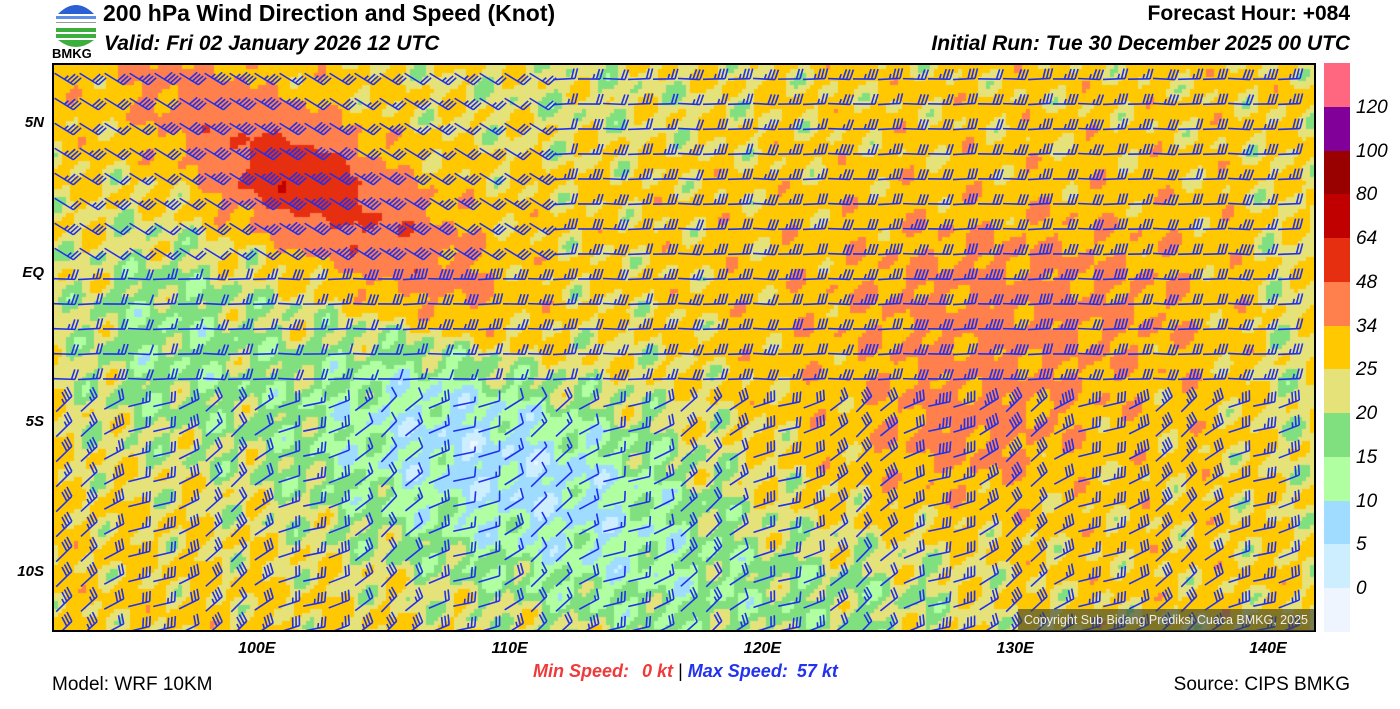 The width and height of the screenshot is (1400, 709). What do you see at coordinates (737, 671) in the screenshot?
I see `max-speed-label: Max Speed:` at bounding box center [737, 671].